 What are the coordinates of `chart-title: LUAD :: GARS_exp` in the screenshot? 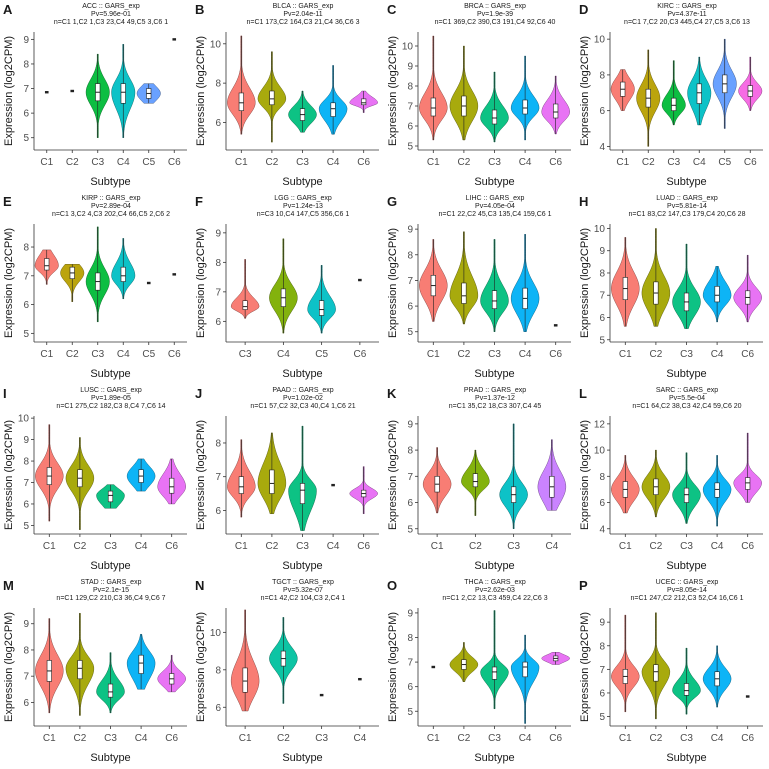 It's located at (687, 198).